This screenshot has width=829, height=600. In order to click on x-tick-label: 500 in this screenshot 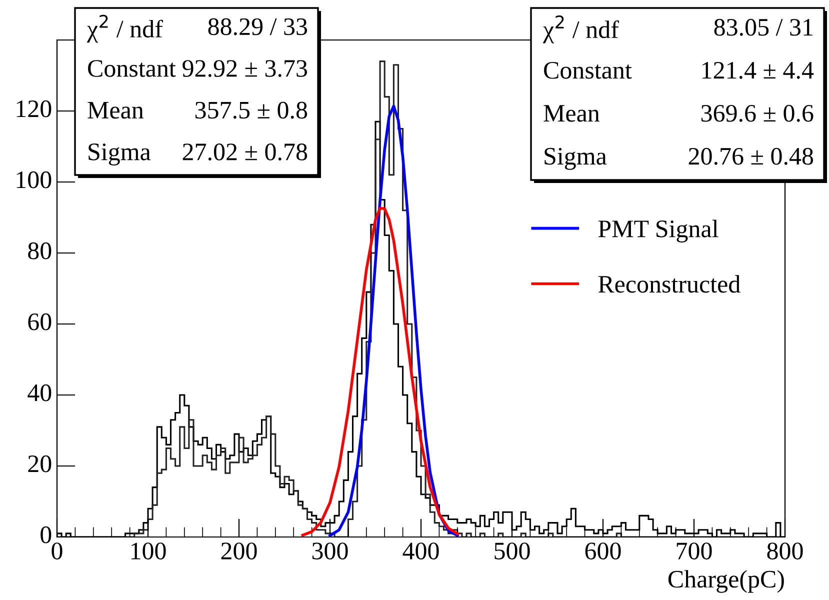, I will do `click(512, 551)`.